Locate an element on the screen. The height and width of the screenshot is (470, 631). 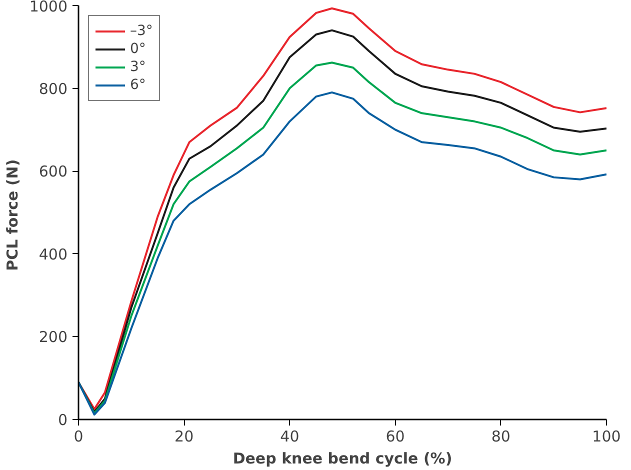
y-tick-label: 0 is located at coordinates (63, 420).